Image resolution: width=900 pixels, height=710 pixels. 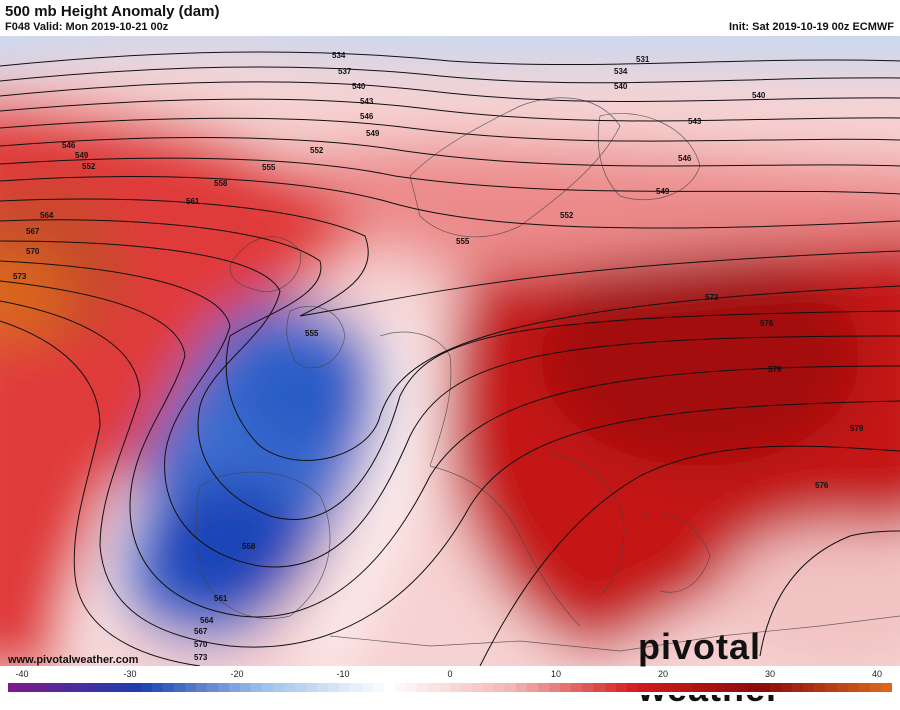 I want to click on contour-label: 543, so click(x=695, y=121).